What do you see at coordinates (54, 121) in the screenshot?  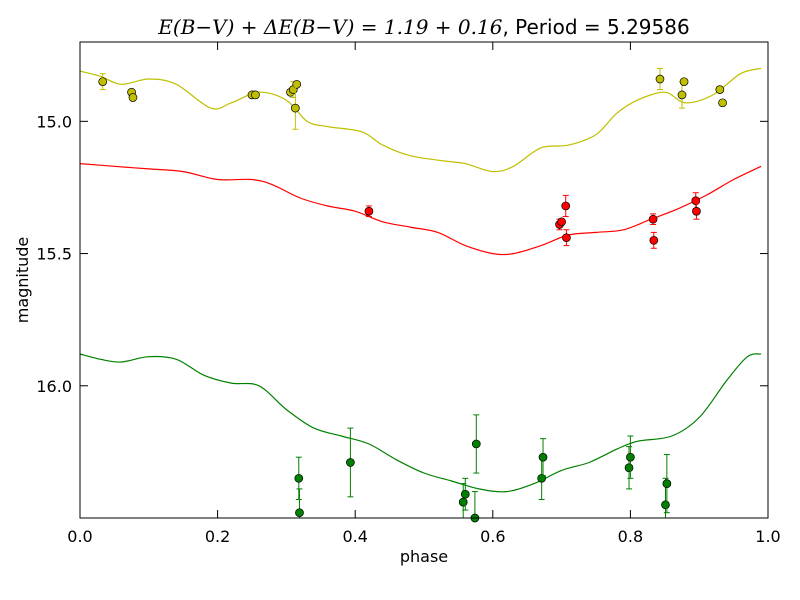 I see `y-tick-label: 15.0` at bounding box center [54, 121].